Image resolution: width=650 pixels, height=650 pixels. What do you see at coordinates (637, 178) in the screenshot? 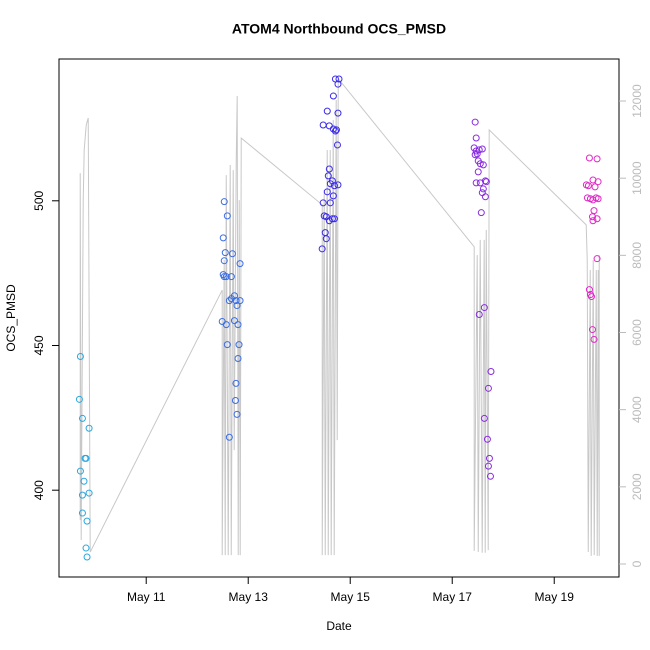
I see `y2-tick-label: 10000` at bounding box center [637, 178].